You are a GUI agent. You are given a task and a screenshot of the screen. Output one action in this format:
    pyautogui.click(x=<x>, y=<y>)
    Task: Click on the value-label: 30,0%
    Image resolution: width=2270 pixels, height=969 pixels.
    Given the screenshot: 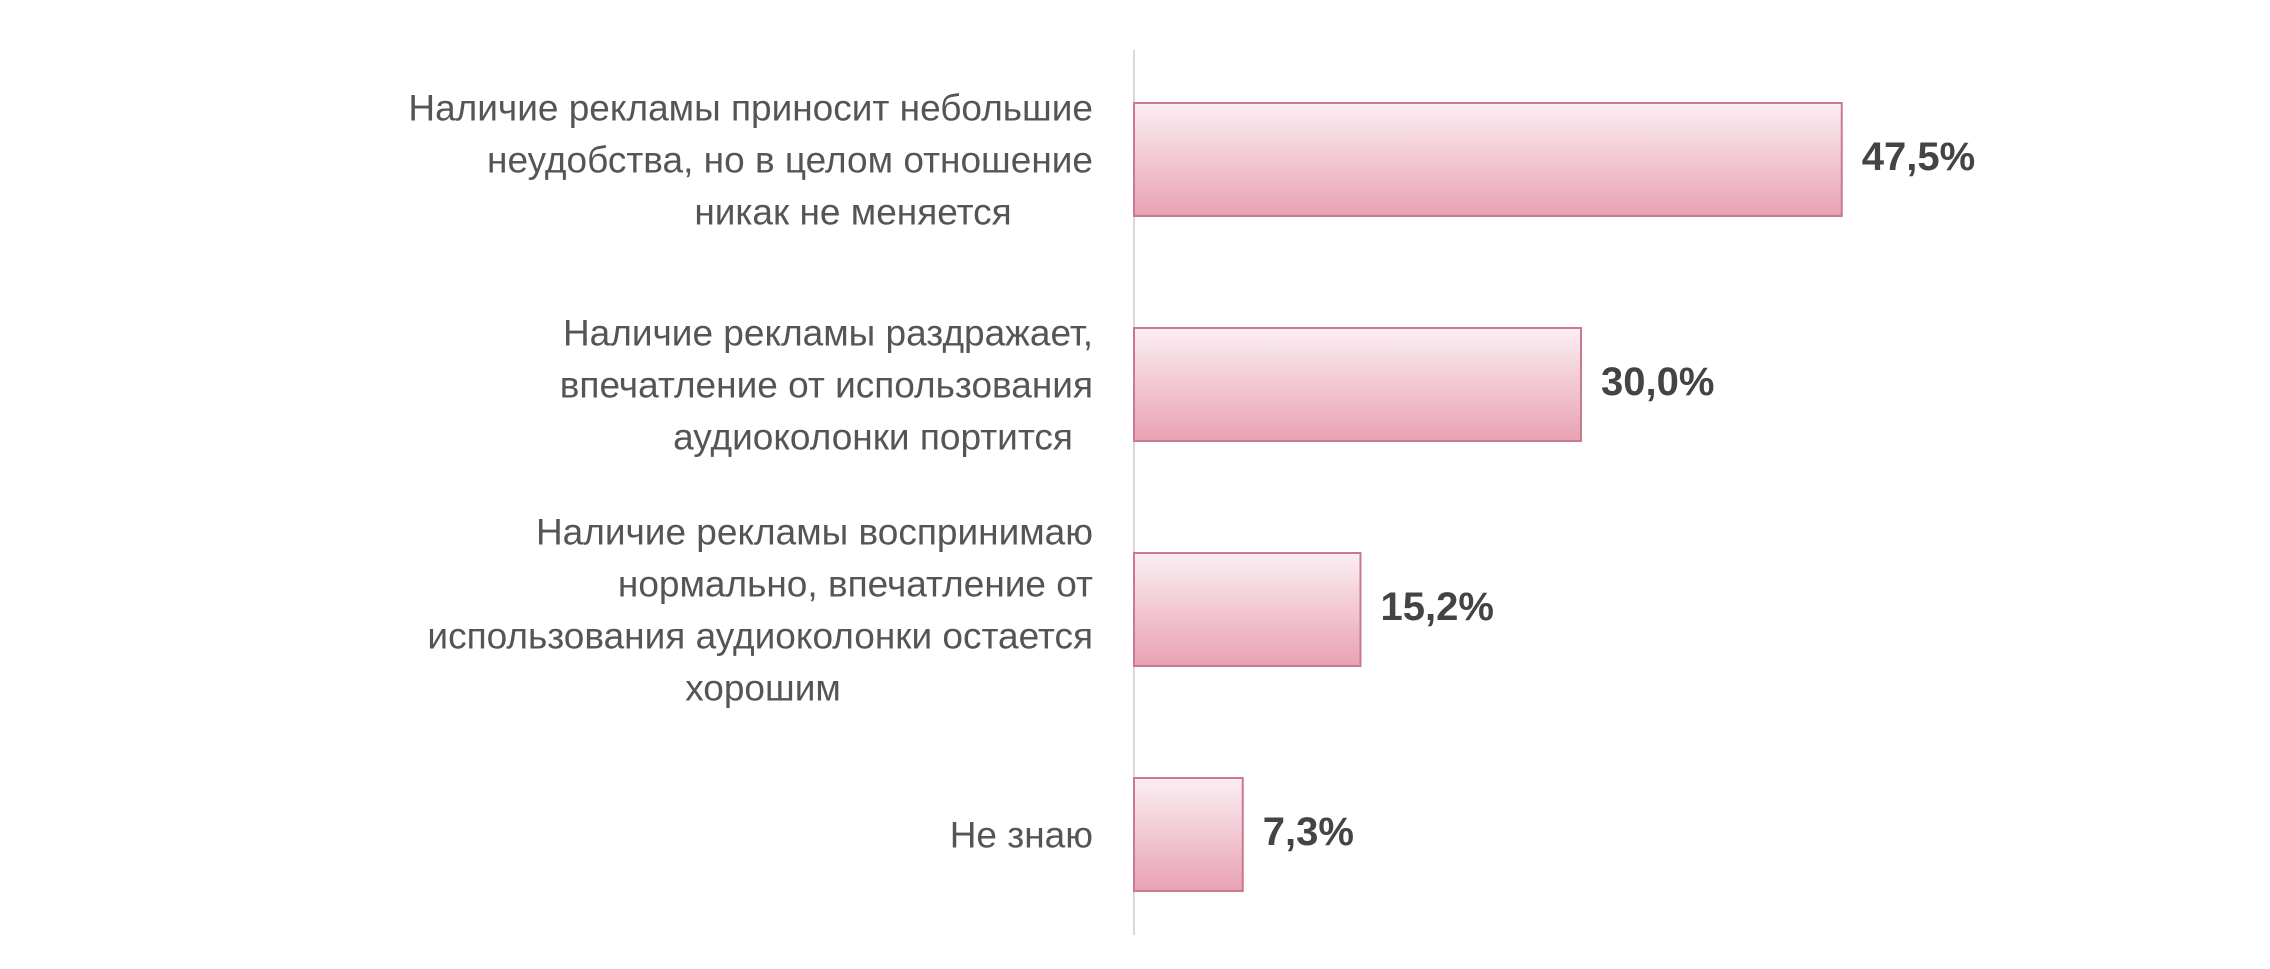 What is the action you would take?
    pyautogui.click(x=1657, y=382)
    